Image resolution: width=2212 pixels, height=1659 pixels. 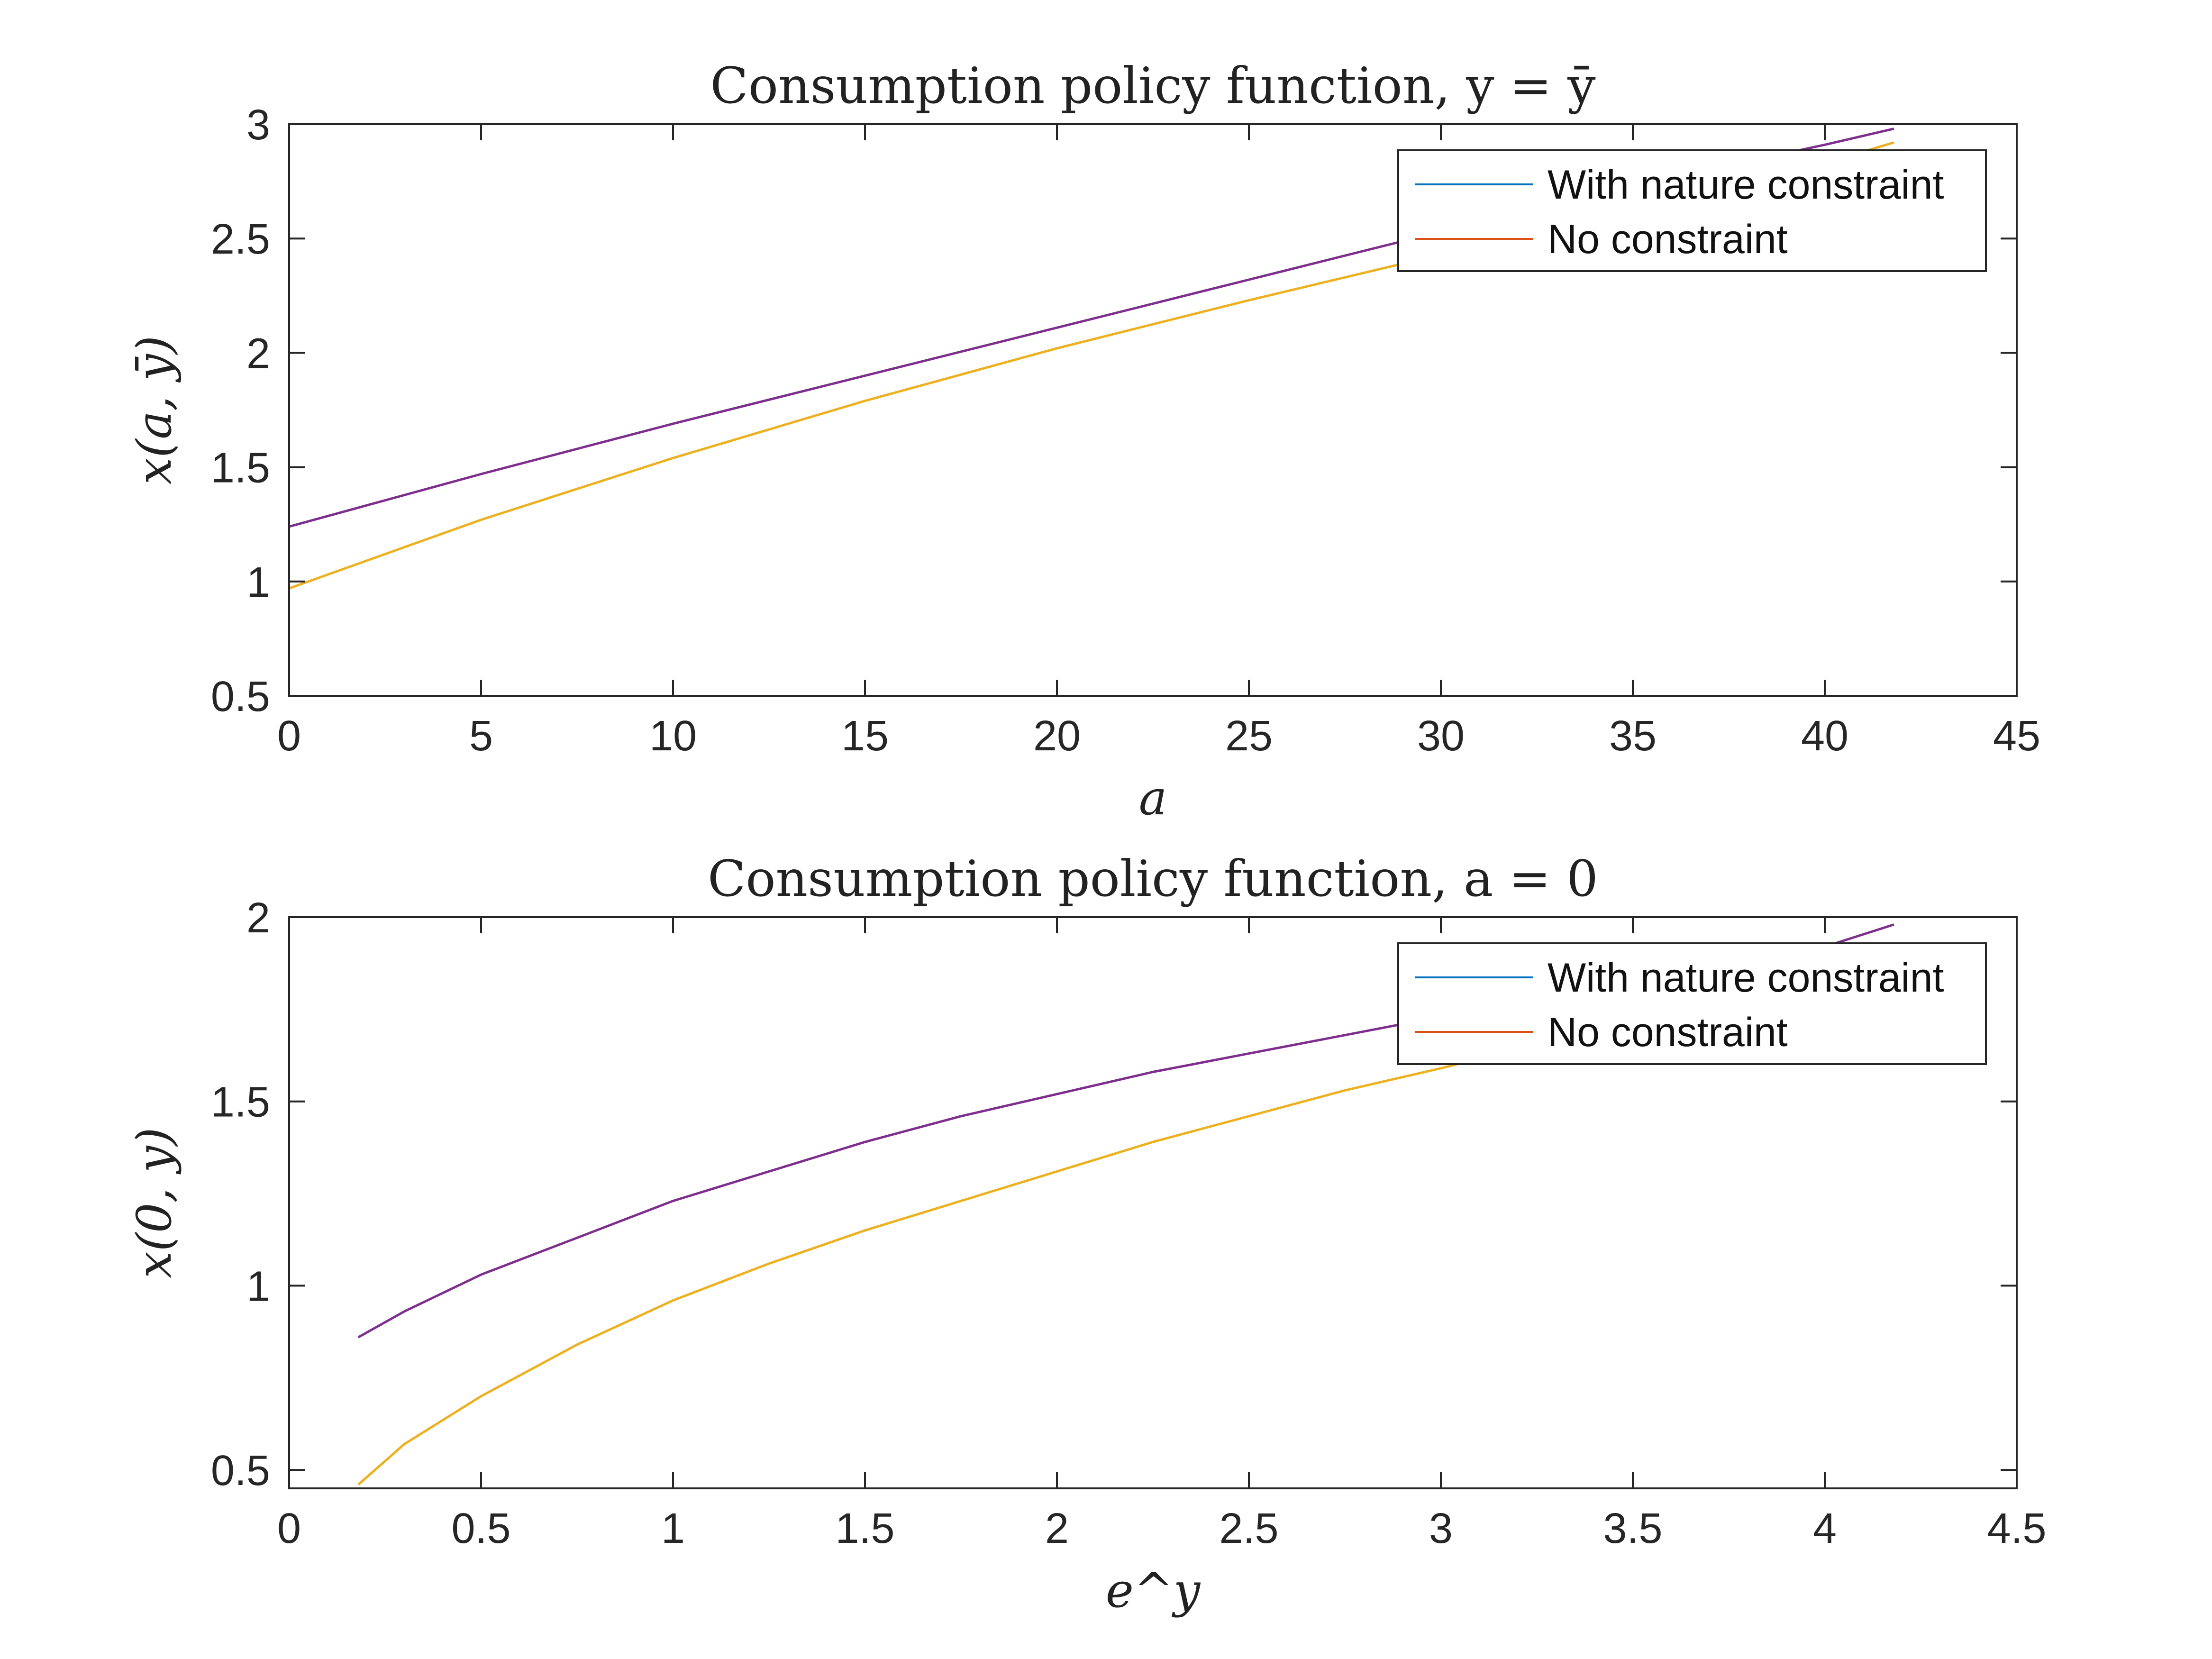 I want to click on top-x-tick-label-25: 25, so click(x=1249, y=736).